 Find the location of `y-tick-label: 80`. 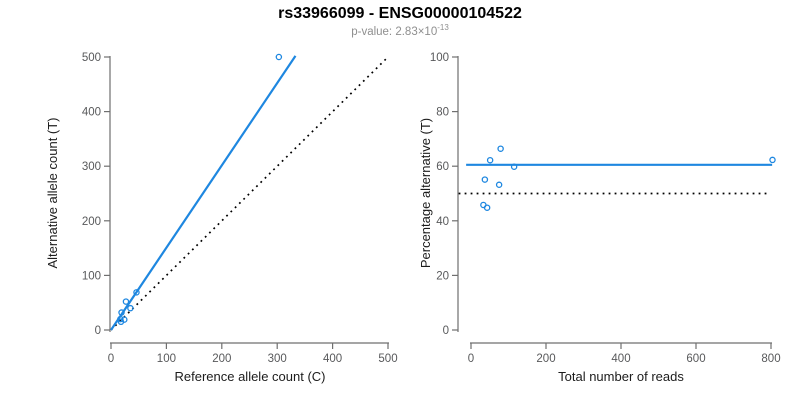

y-tick-label: 80 is located at coordinates (442, 113).